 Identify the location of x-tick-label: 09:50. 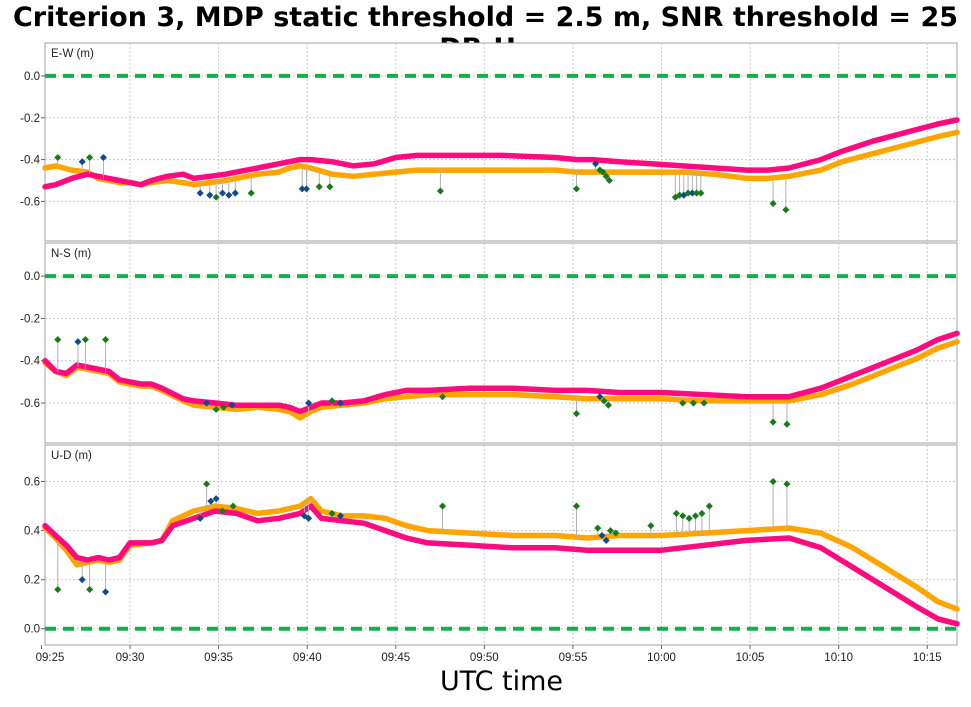
(484, 658).